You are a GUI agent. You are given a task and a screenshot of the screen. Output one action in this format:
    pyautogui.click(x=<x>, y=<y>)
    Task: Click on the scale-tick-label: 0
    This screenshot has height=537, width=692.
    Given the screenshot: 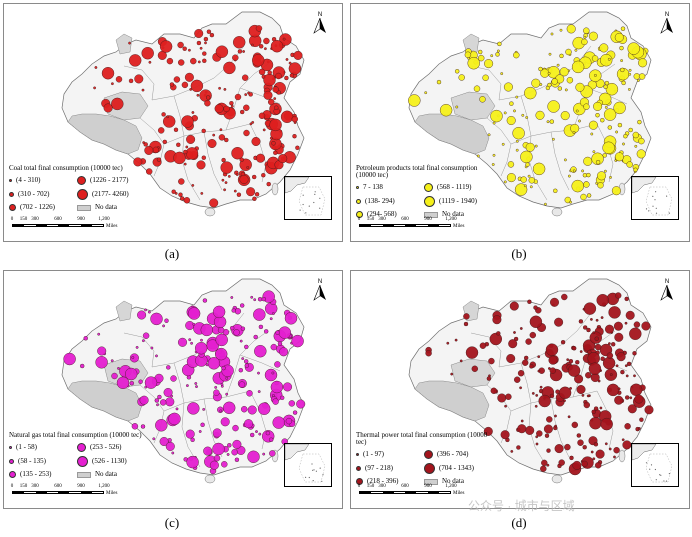 What is the action you would take?
    pyautogui.click(x=359, y=486)
    